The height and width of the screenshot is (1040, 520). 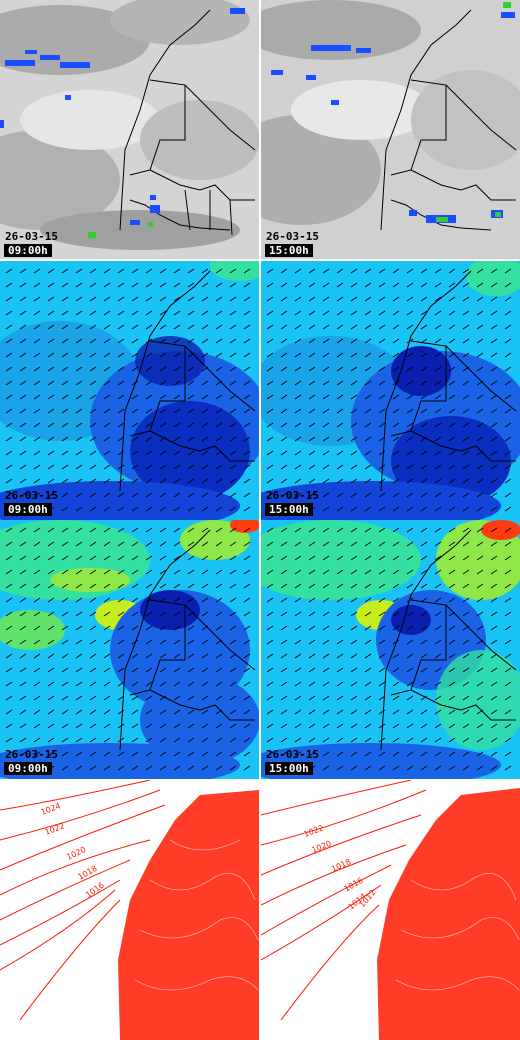 What do you see at coordinates (31, 495) in the screenshot?
I see `date-label: 26-03-15` at bounding box center [31, 495].